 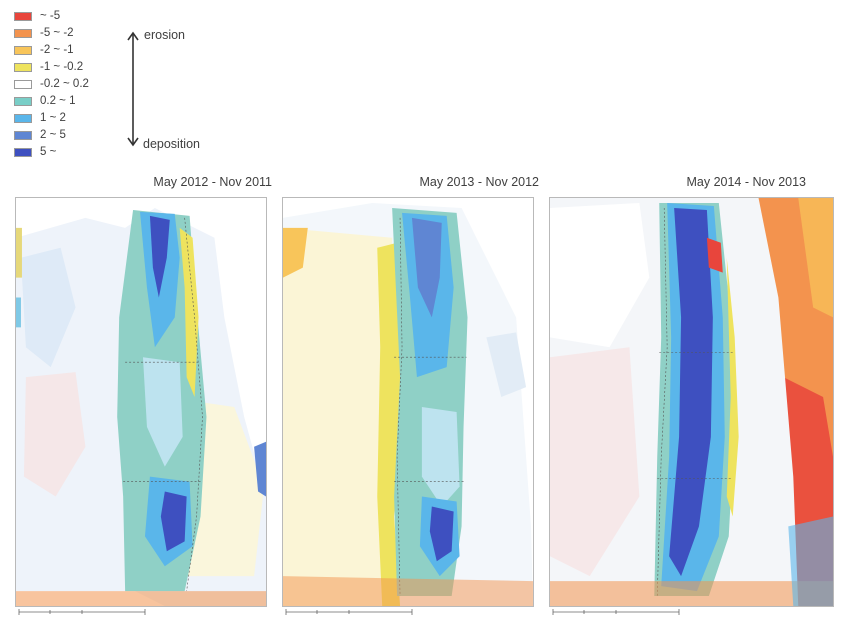 I want to click on legend-label: -2 ~ -1, so click(x=57, y=49).